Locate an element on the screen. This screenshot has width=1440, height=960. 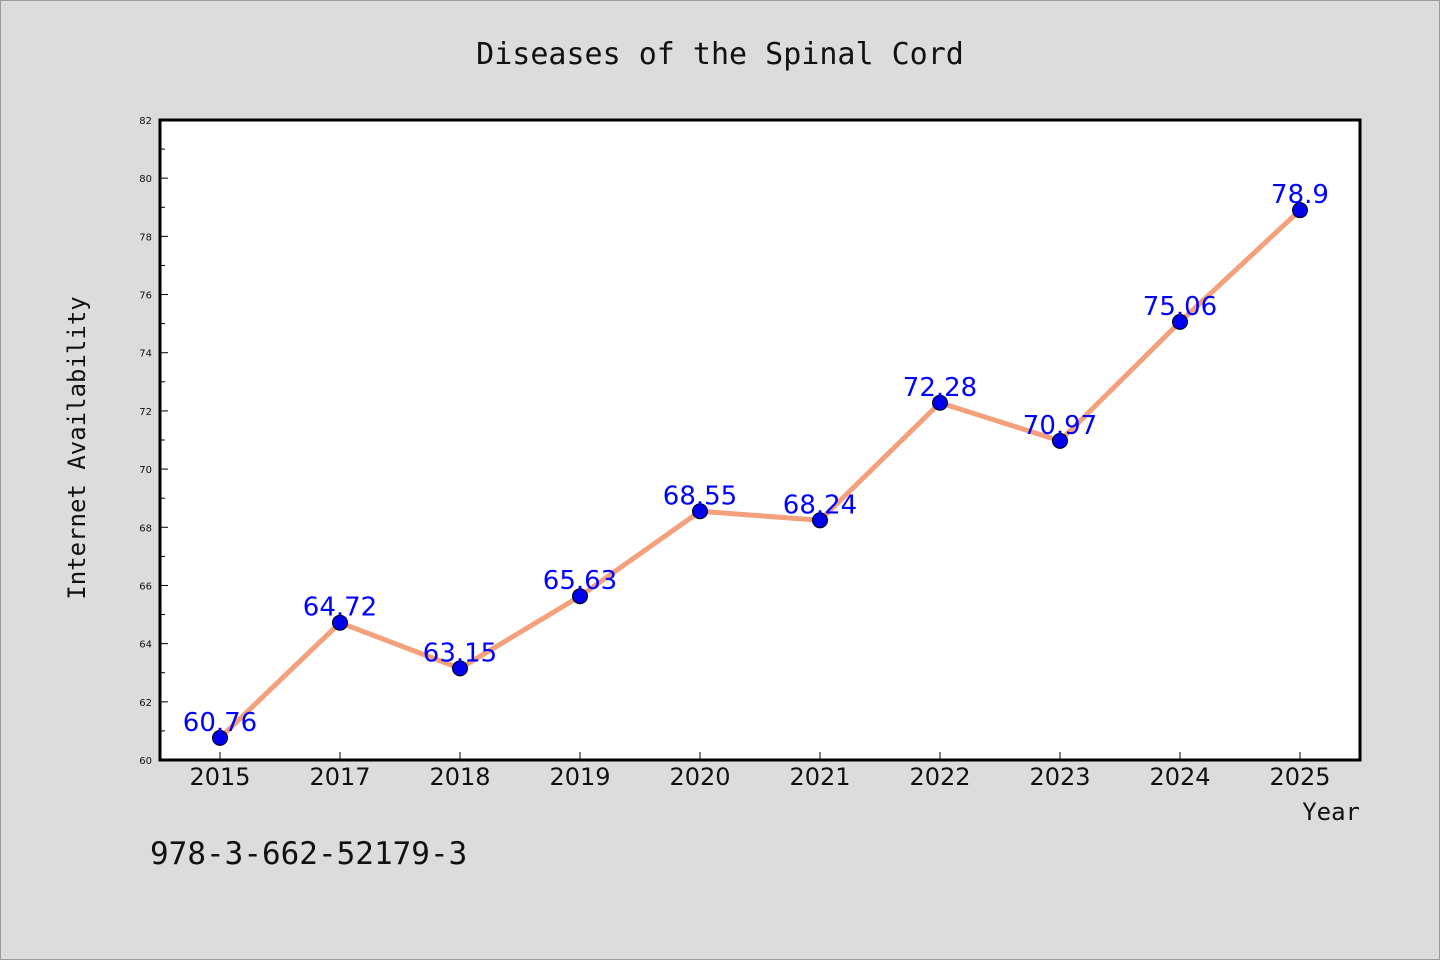
x-tick-label: 2017 is located at coordinates (339, 777).